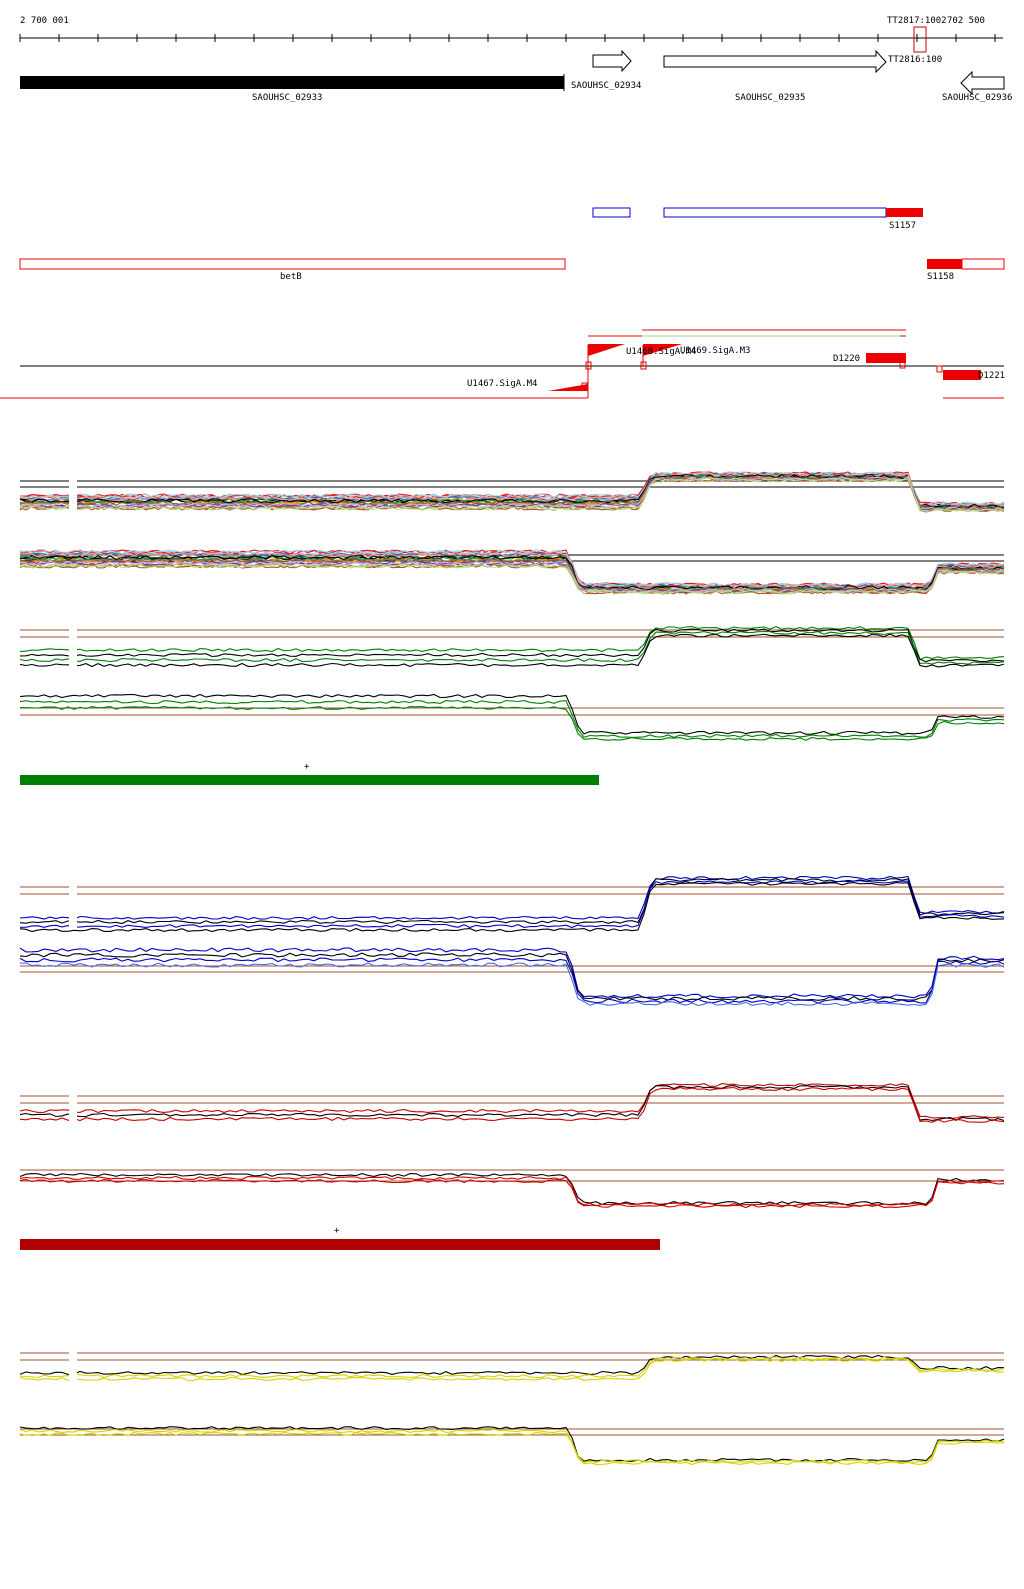 This screenshot has height=1589, width=1024. I want to click on red-bar-positive-strand, so click(340, 1244).